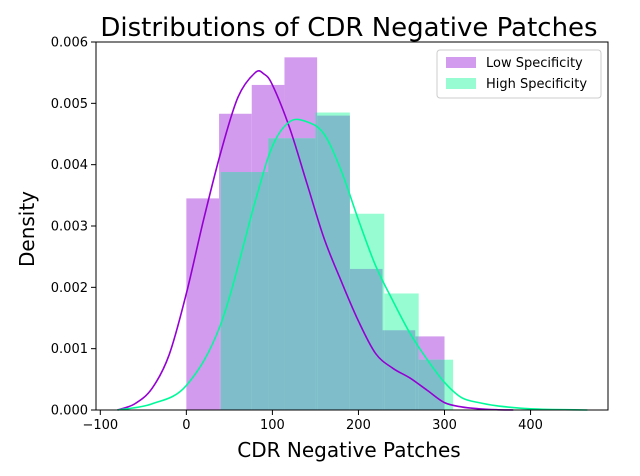 This screenshot has width=640, height=476. I want to click on y-tick-label: 0.004, so click(69, 165).